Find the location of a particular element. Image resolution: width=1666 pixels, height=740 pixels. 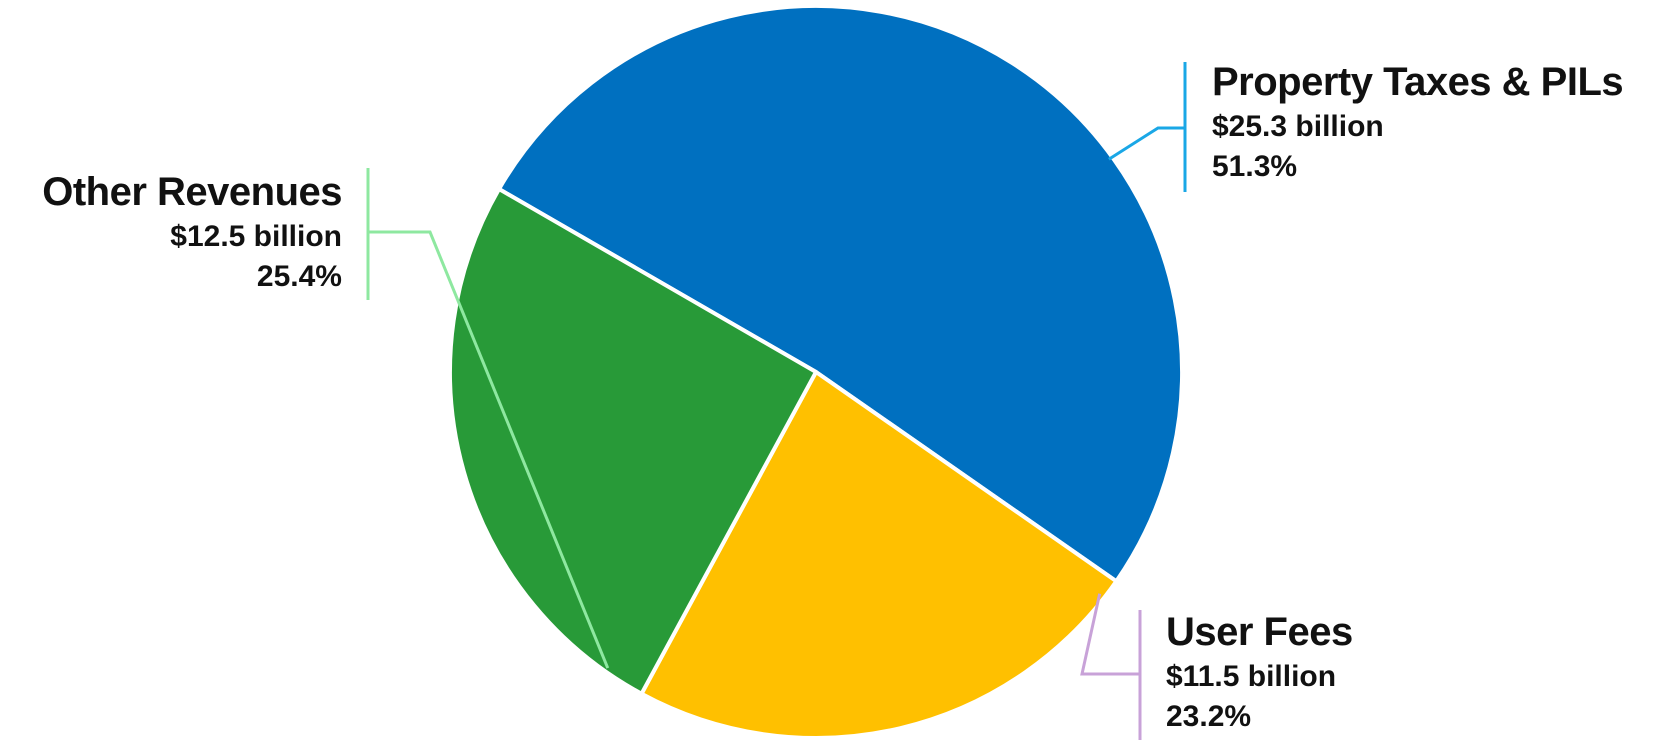

slice-name-user-fees: User Fees is located at coordinates (1259, 632).